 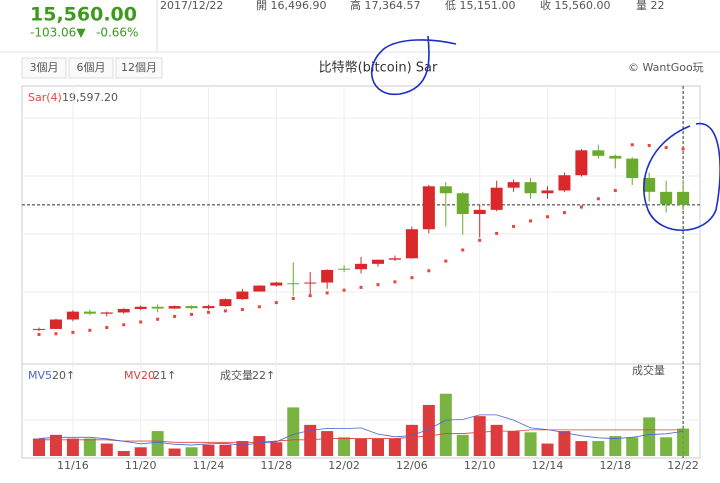 What do you see at coordinates (291, 6) in the screenshot?
I see `header-open: 開 16,496.90` at bounding box center [291, 6].